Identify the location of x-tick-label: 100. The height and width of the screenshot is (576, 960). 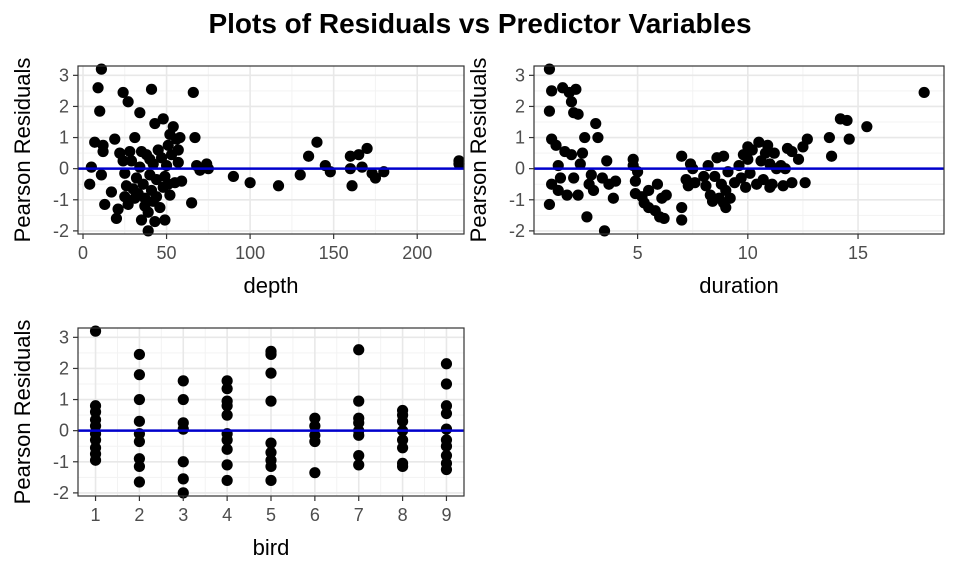
(250, 253).